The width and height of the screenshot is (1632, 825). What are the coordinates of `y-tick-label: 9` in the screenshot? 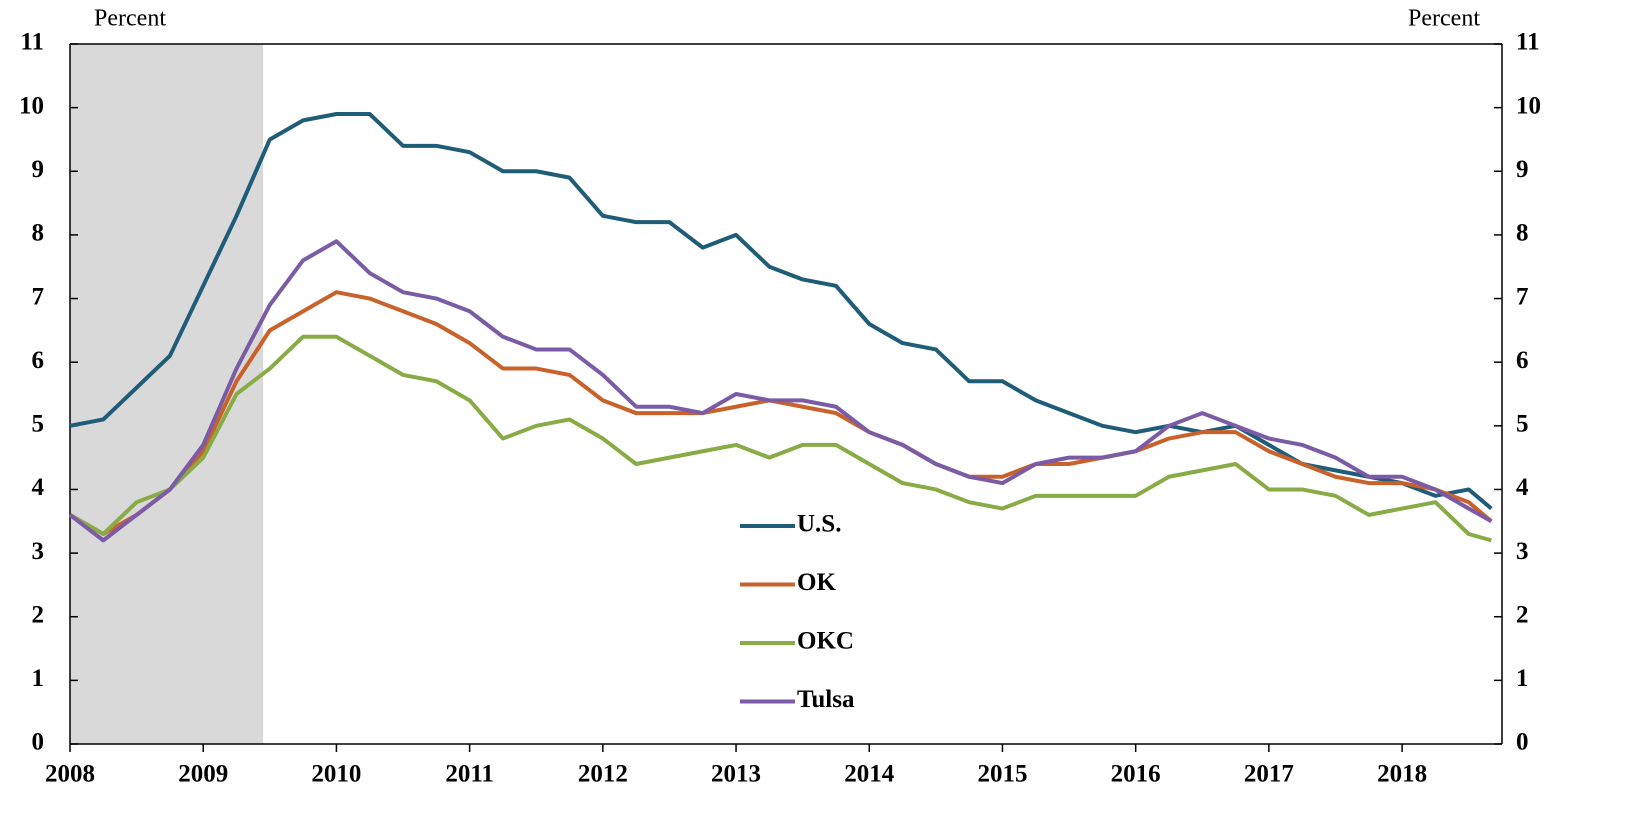 It's located at (38, 169).